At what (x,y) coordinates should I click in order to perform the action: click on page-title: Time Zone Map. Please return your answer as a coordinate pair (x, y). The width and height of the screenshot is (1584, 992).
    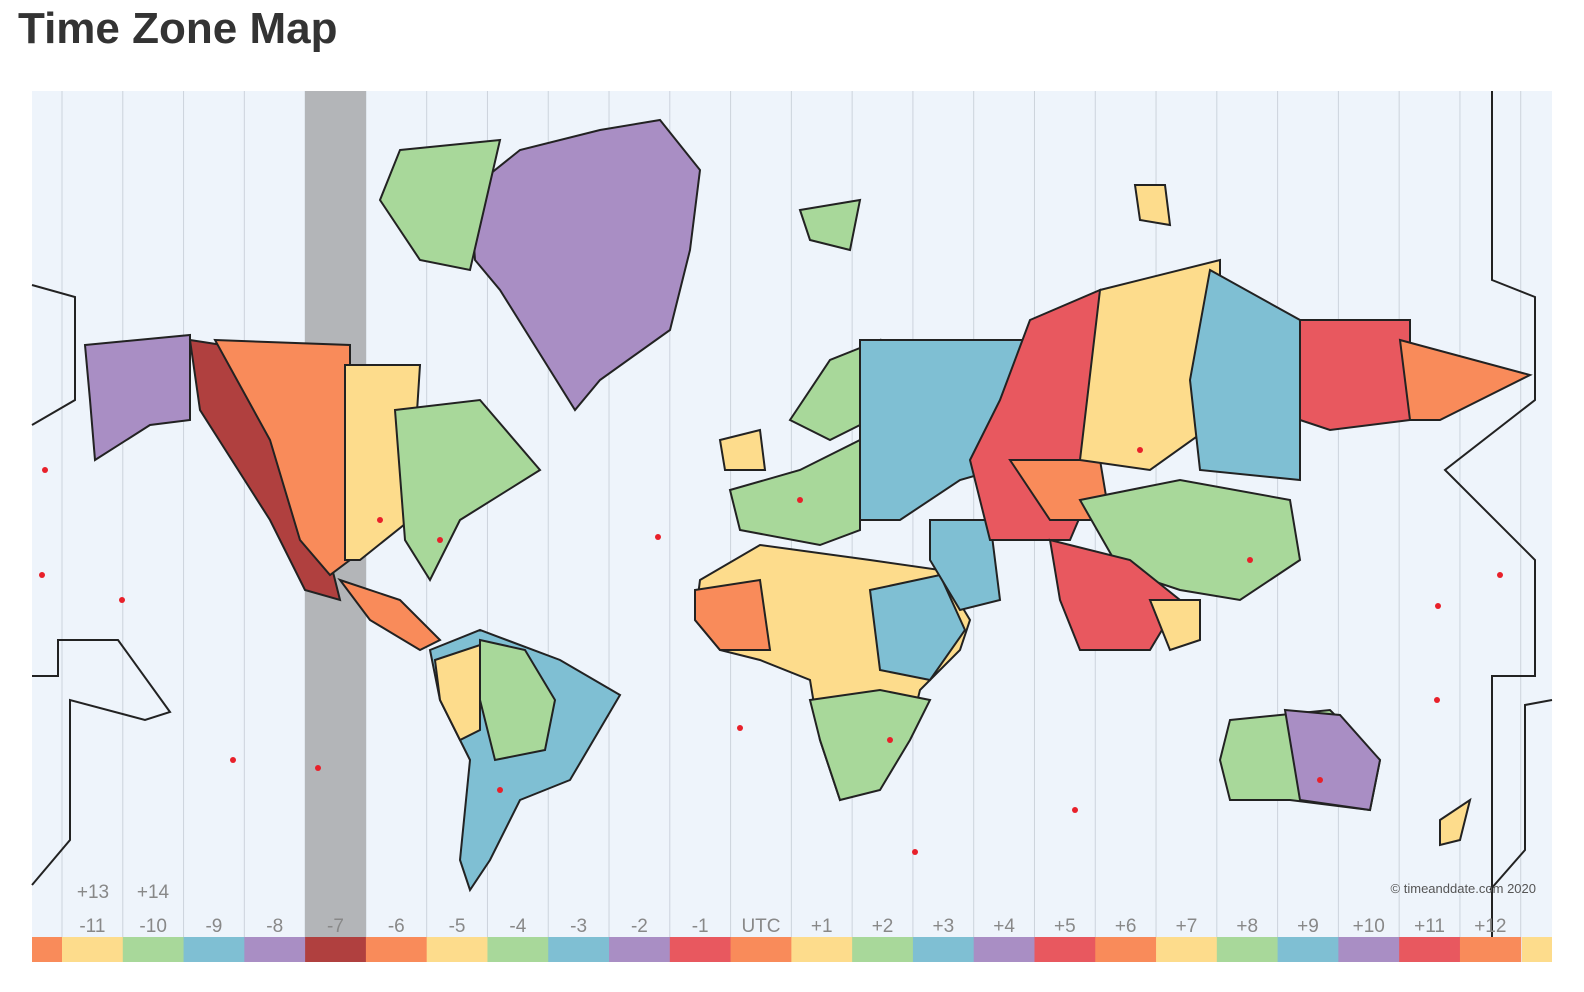
    Looking at the image, I should click on (178, 28).